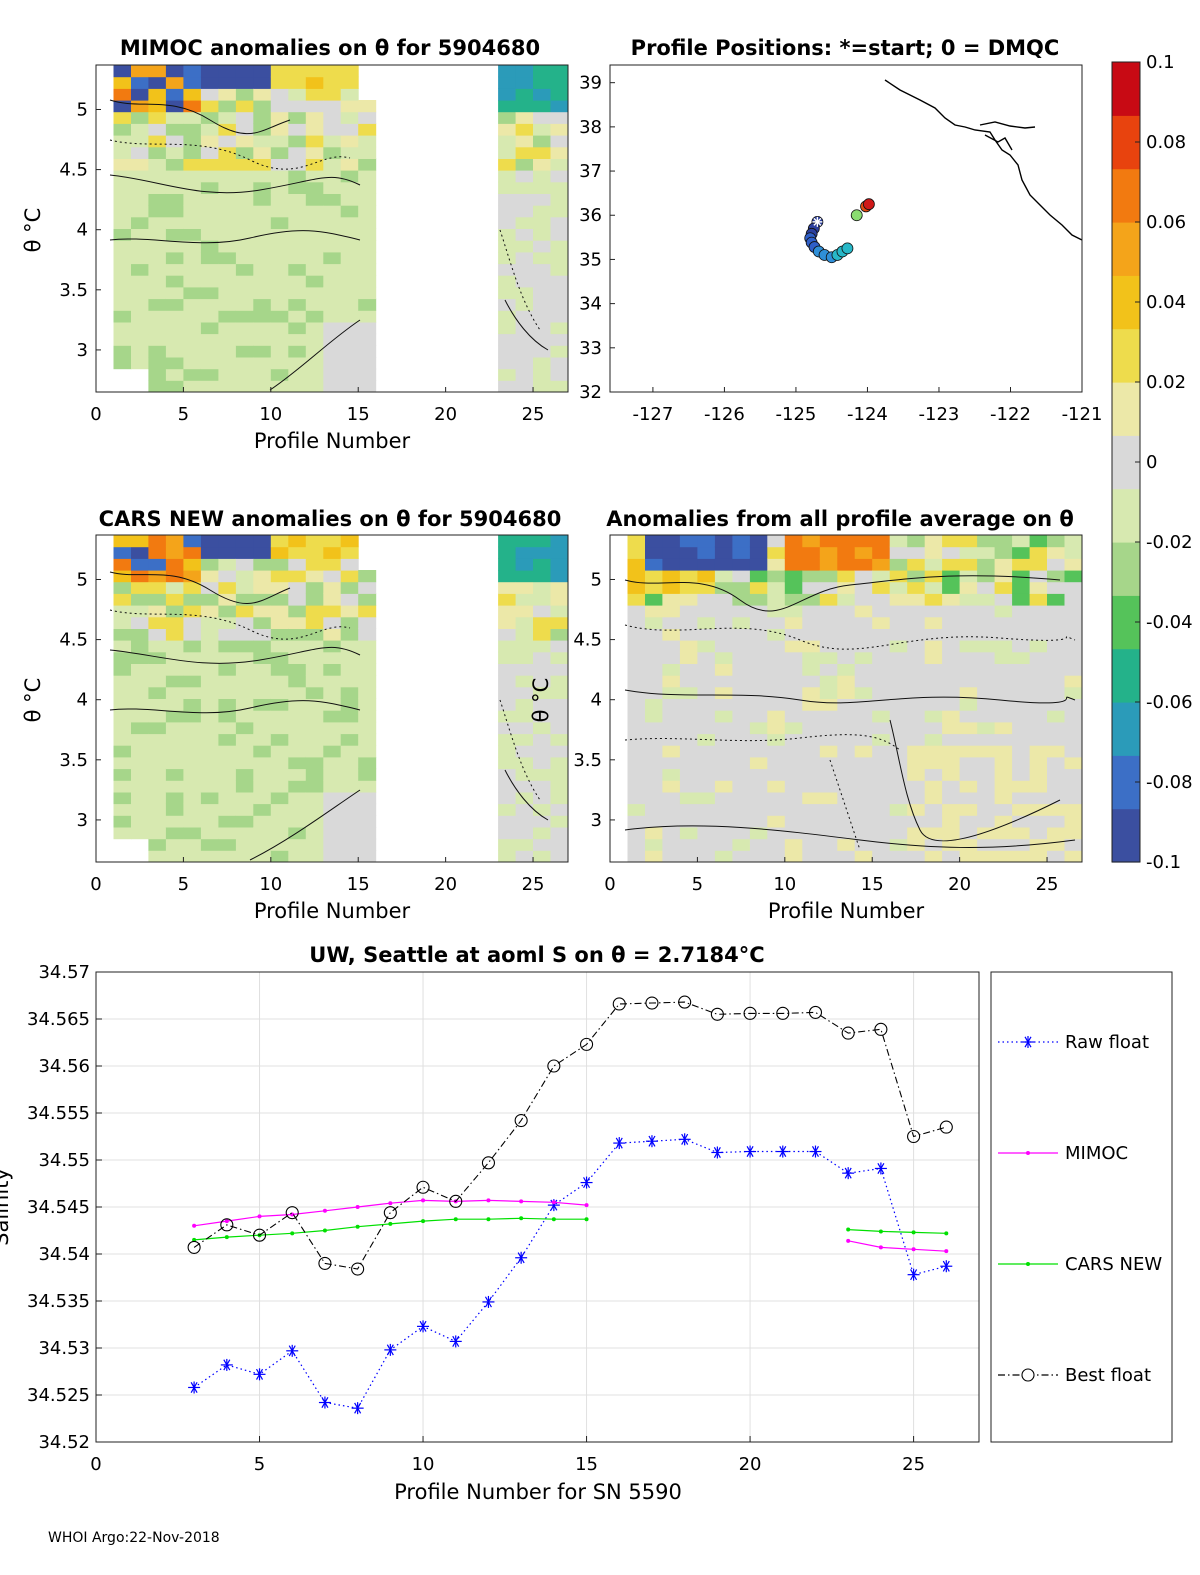  I want to click on cars-ylabel: θ °C, so click(33, 700).